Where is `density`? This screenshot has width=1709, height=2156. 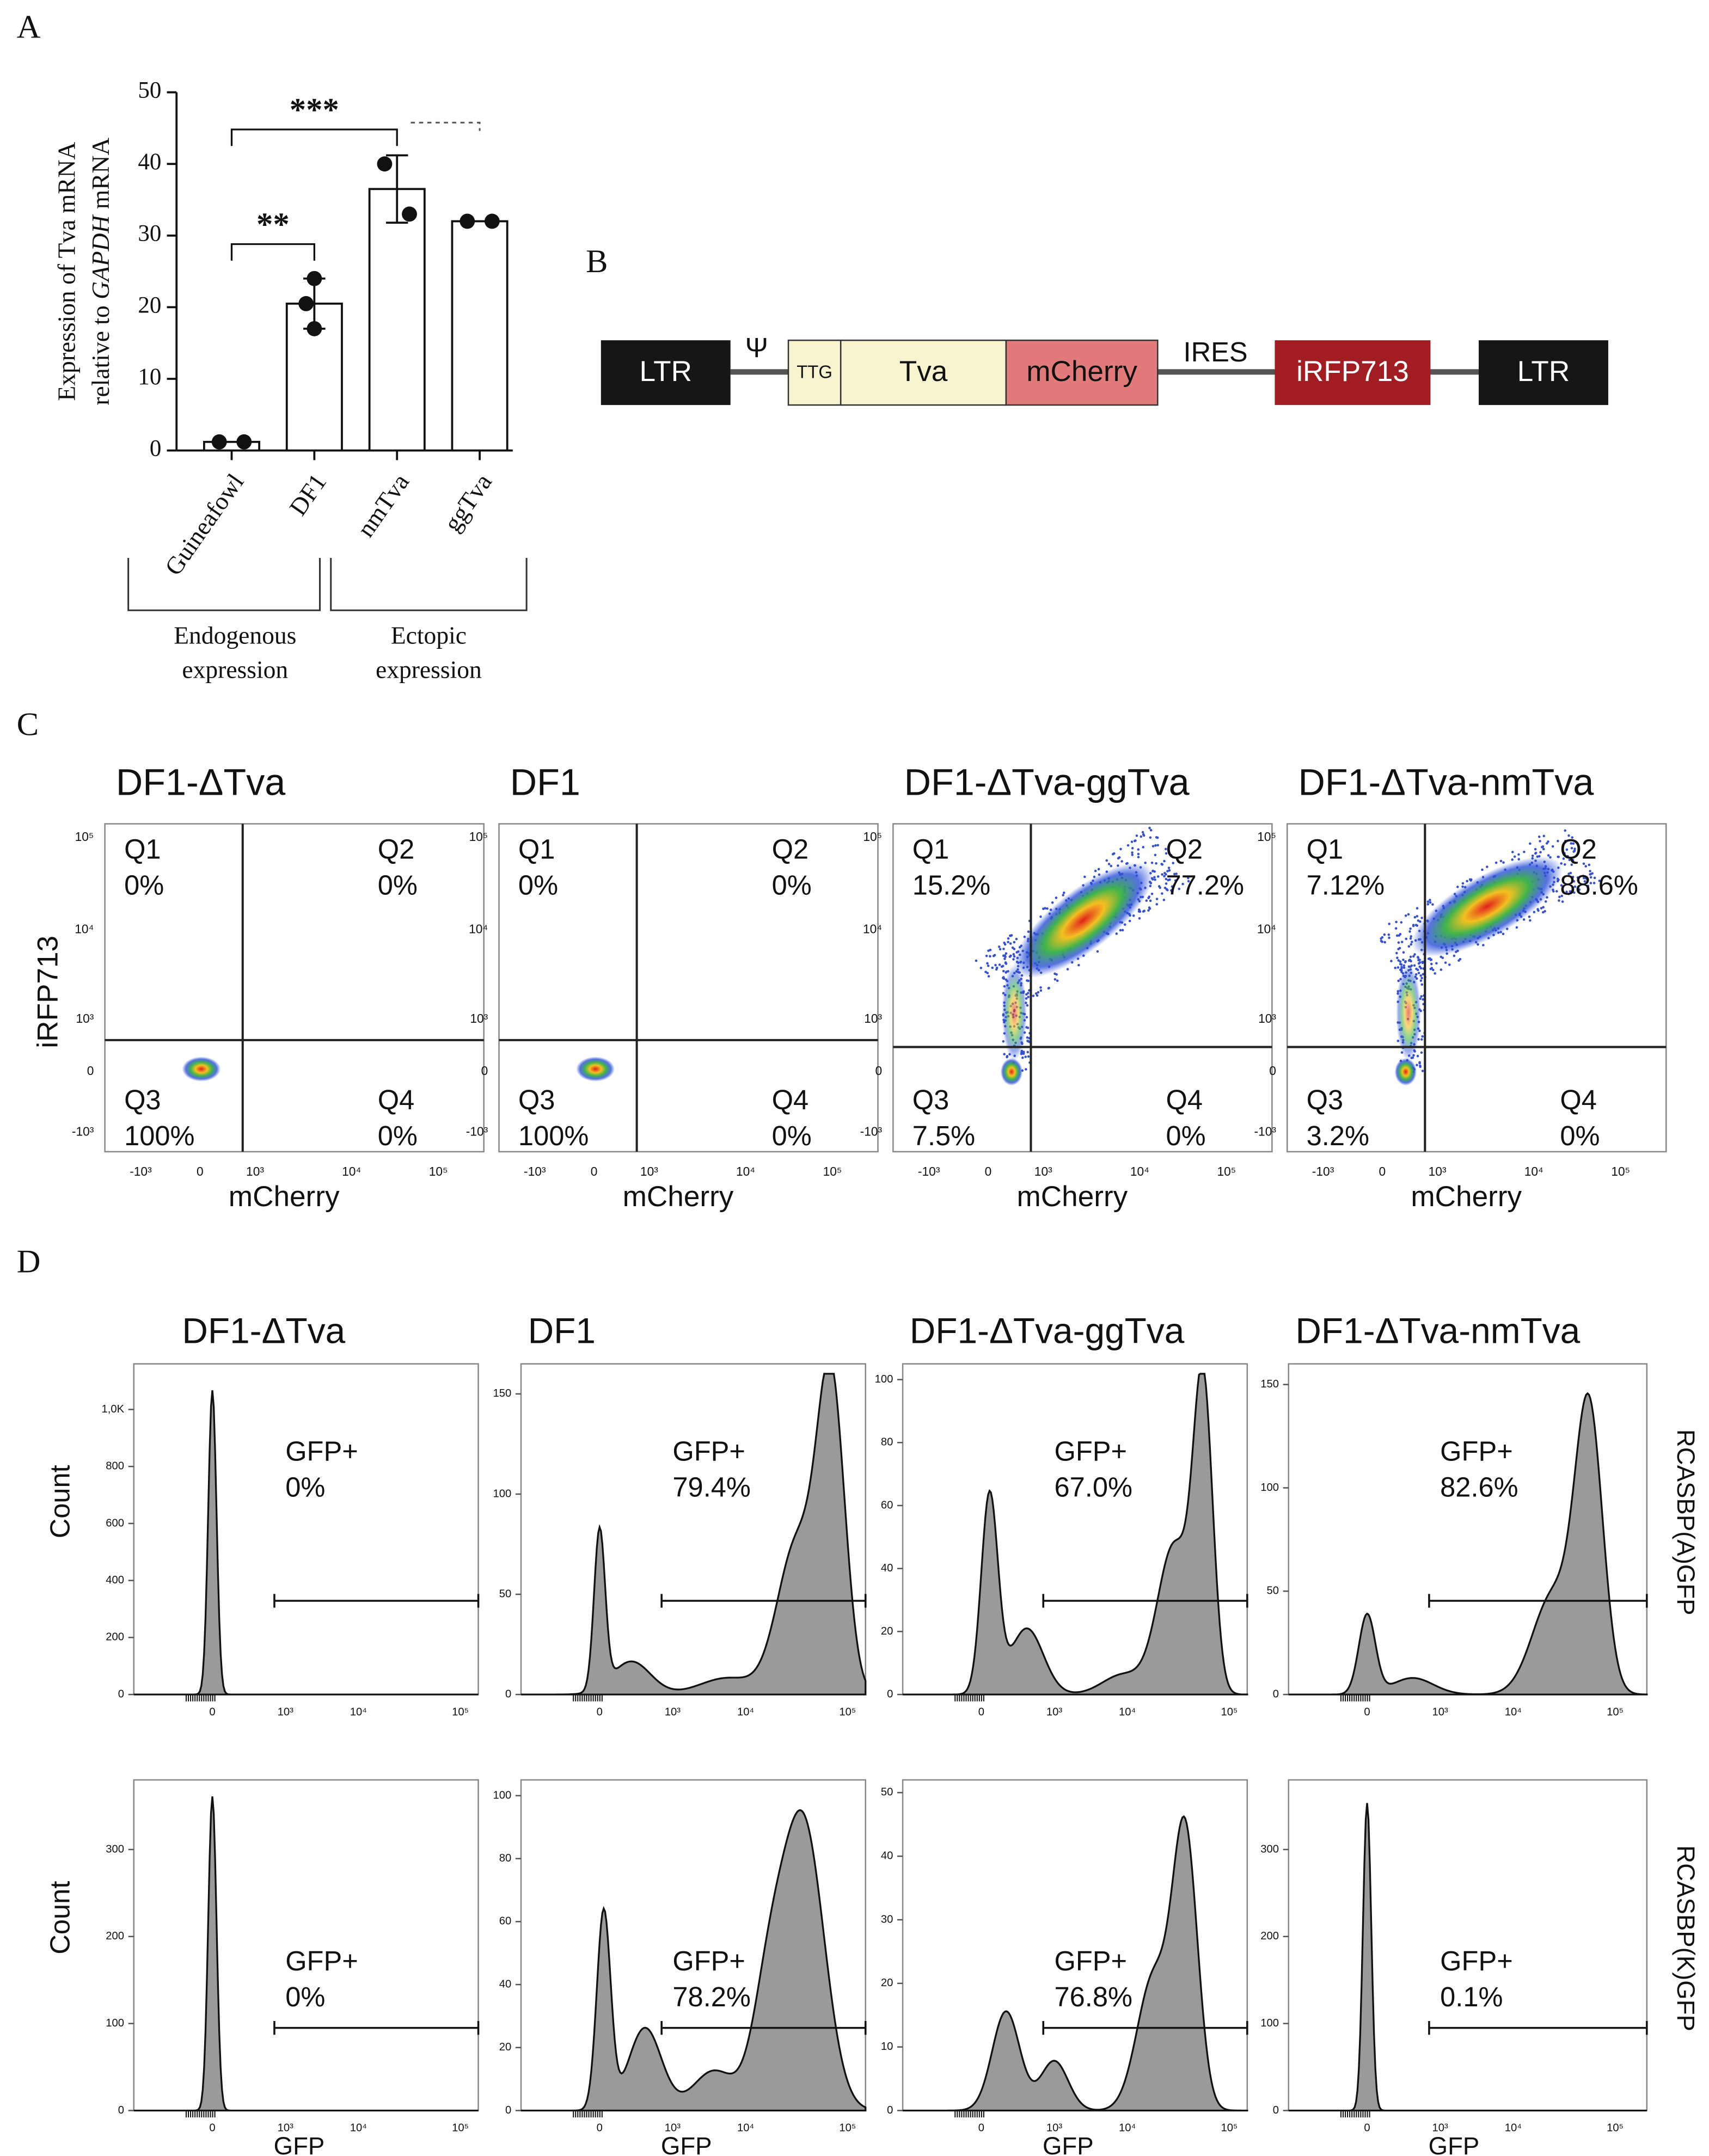 density is located at coordinates (1487, 906).